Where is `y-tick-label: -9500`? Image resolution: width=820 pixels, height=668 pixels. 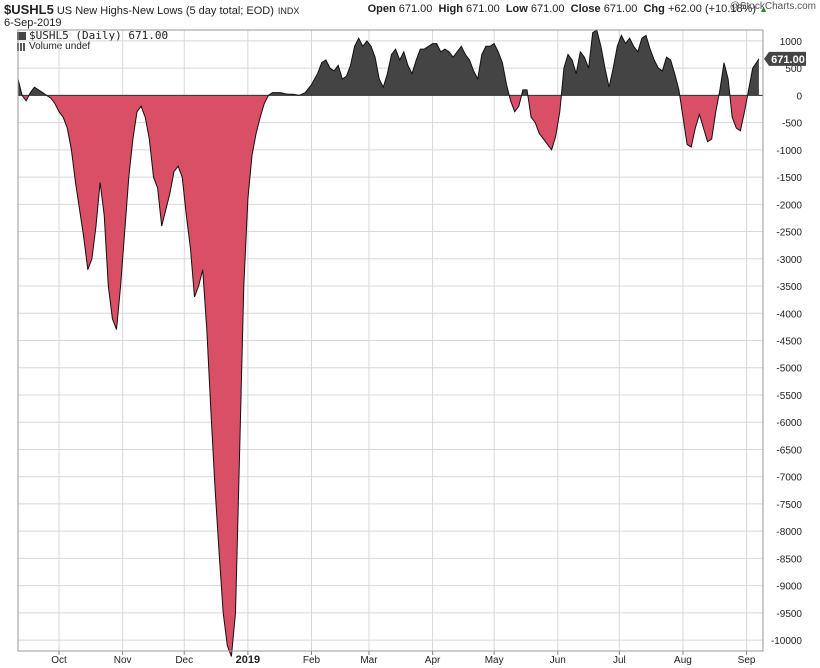 y-tick-label: -9500 is located at coordinates (789, 614).